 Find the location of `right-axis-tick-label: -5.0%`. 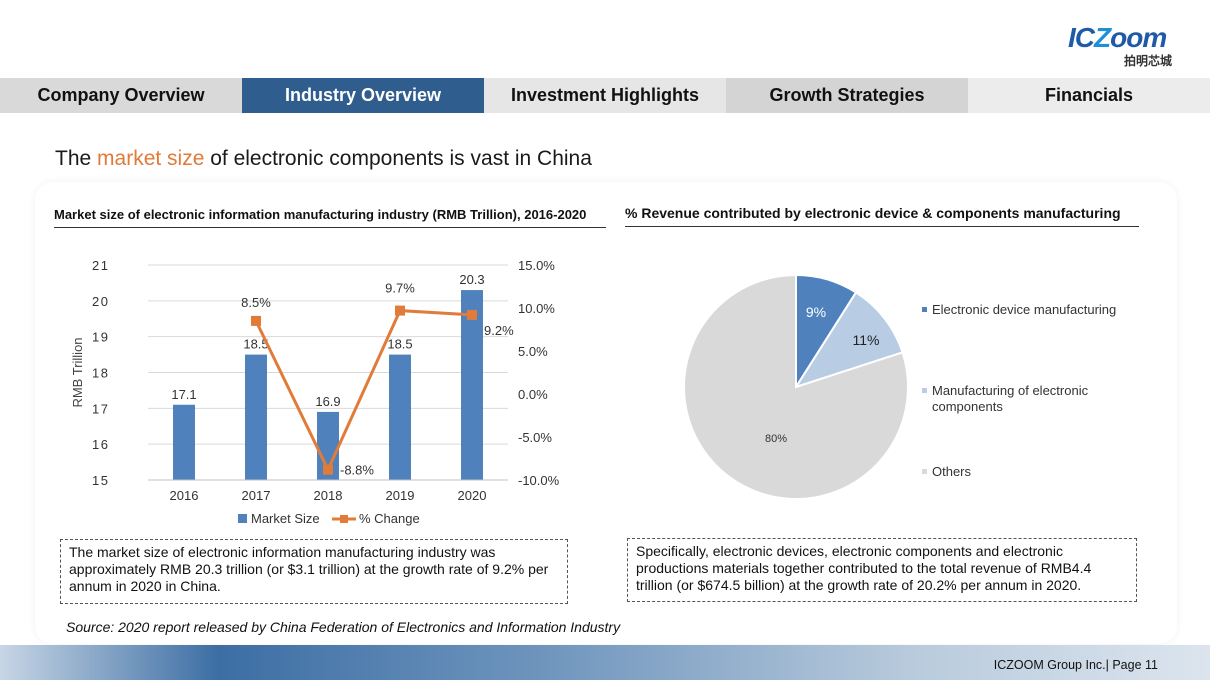

right-axis-tick-label: -5.0% is located at coordinates (535, 437).